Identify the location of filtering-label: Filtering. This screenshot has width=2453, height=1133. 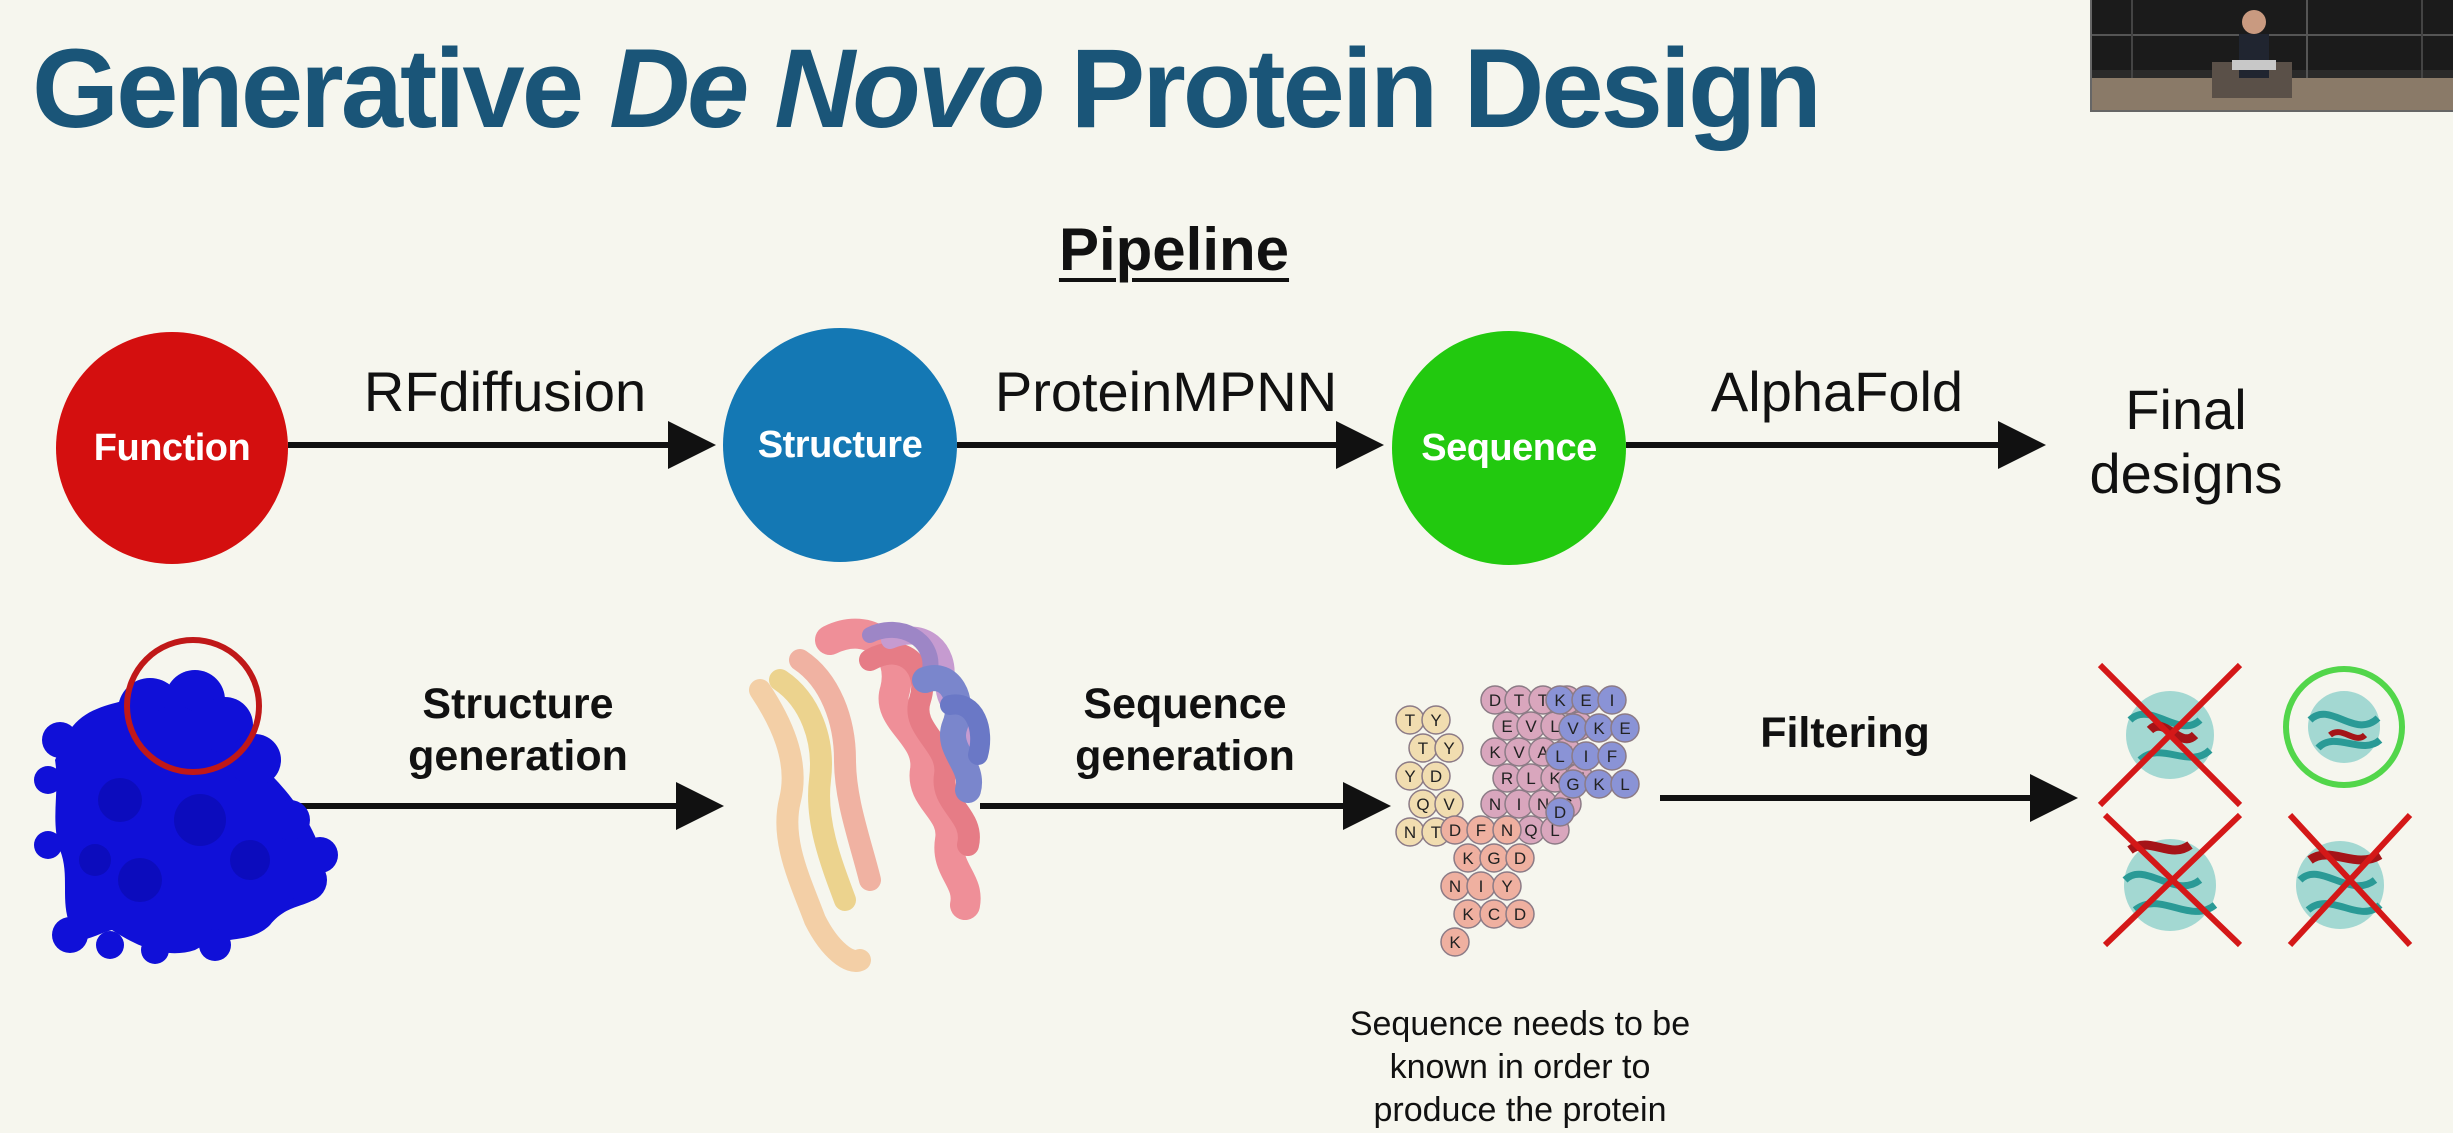
(1845, 733).